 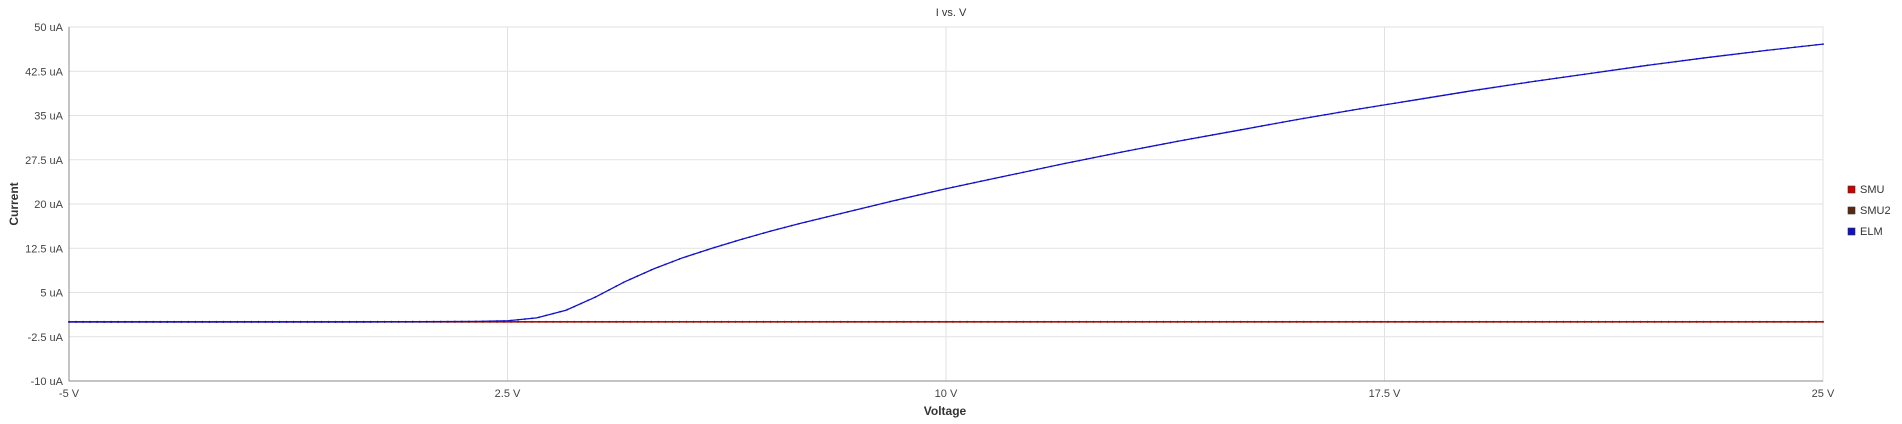 I want to click on legend-item-elm: ELM, so click(x=1865, y=232).